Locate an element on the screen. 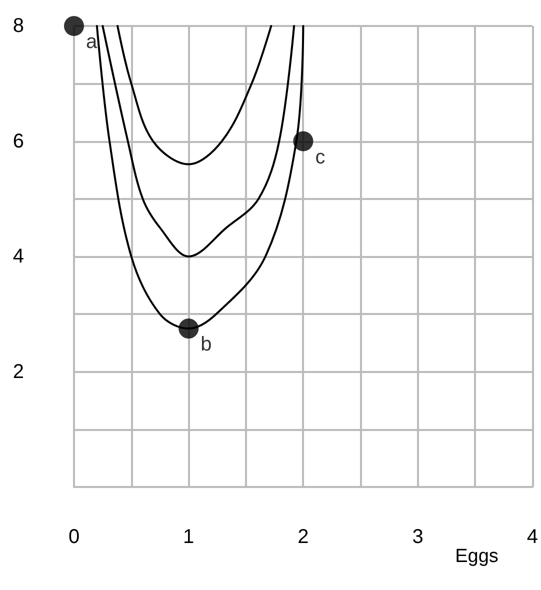  annotation: a is located at coordinates (92, 42).